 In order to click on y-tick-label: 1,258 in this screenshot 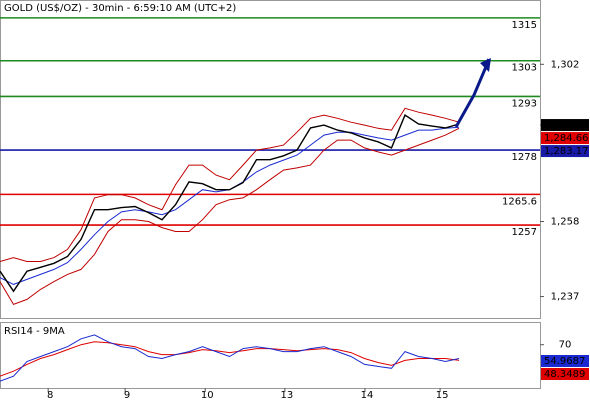, I will do `click(565, 222)`.